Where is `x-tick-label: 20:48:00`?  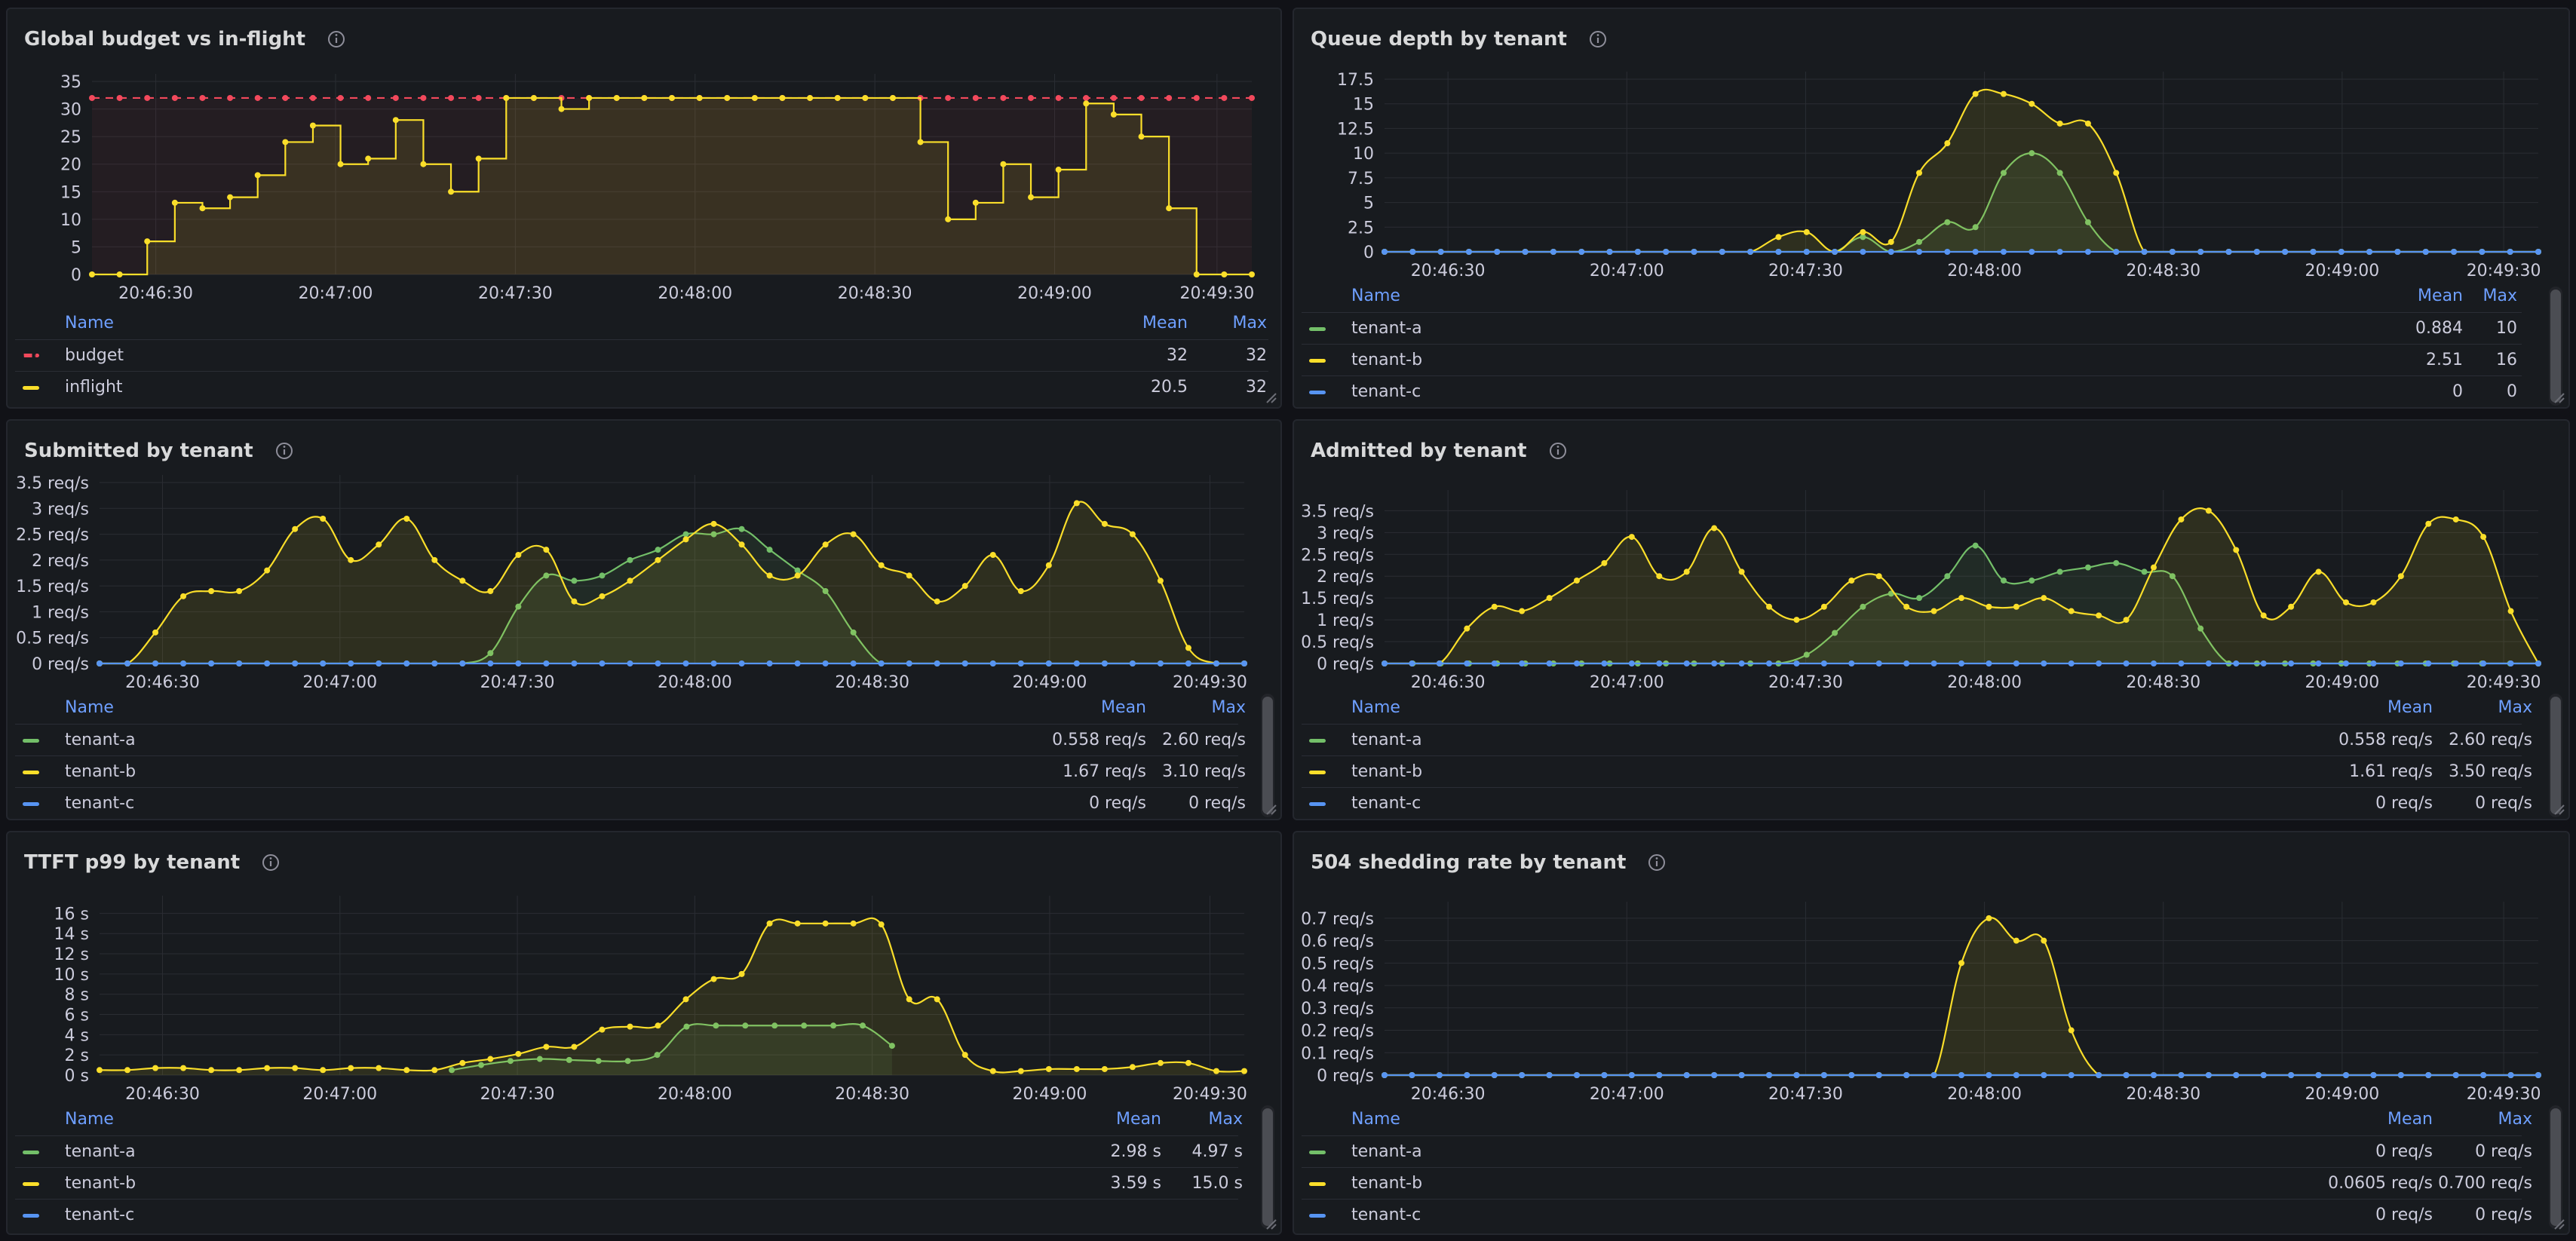 x-tick-label: 20:48:00 is located at coordinates (1984, 271).